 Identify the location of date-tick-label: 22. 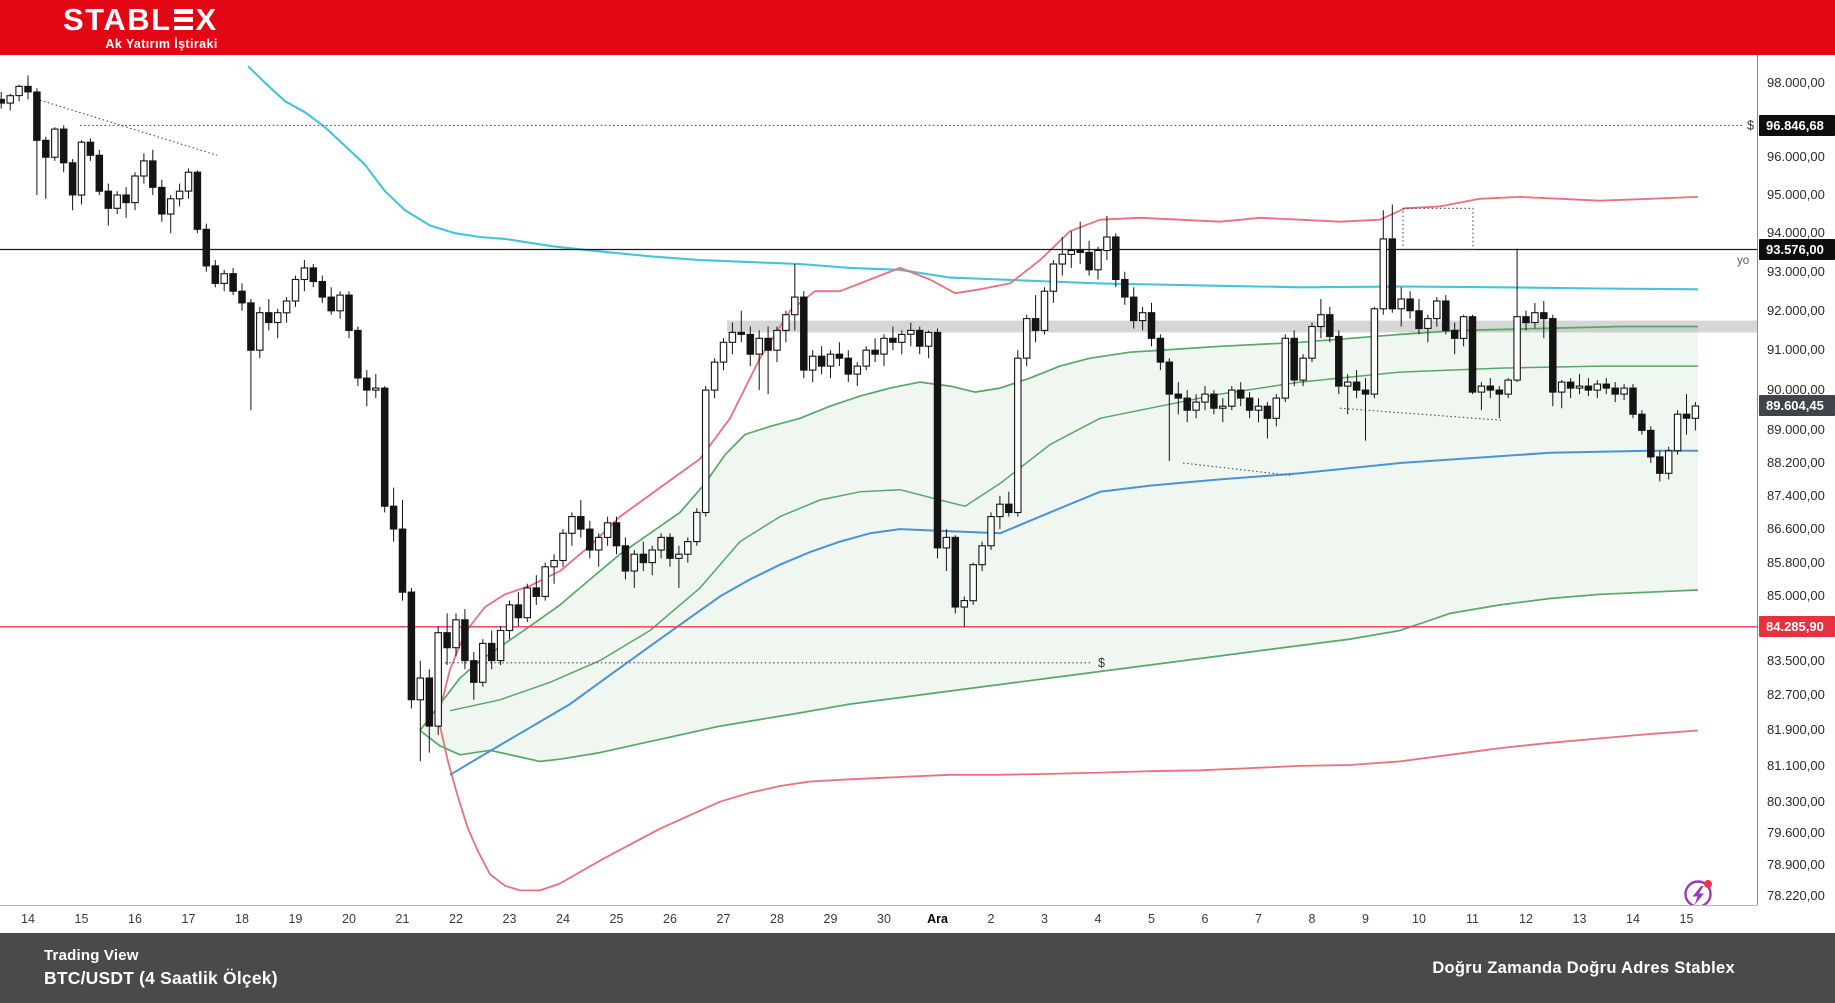
(456, 919).